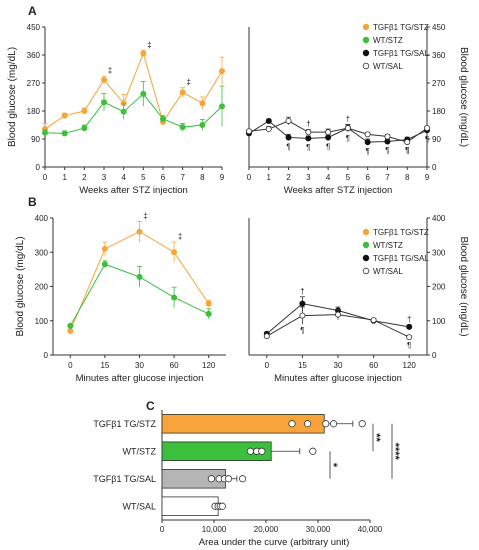  What do you see at coordinates (140, 378) in the screenshot?
I see `x-axis-title: Minutes after glucose injection` at bounding box center [140, 378].